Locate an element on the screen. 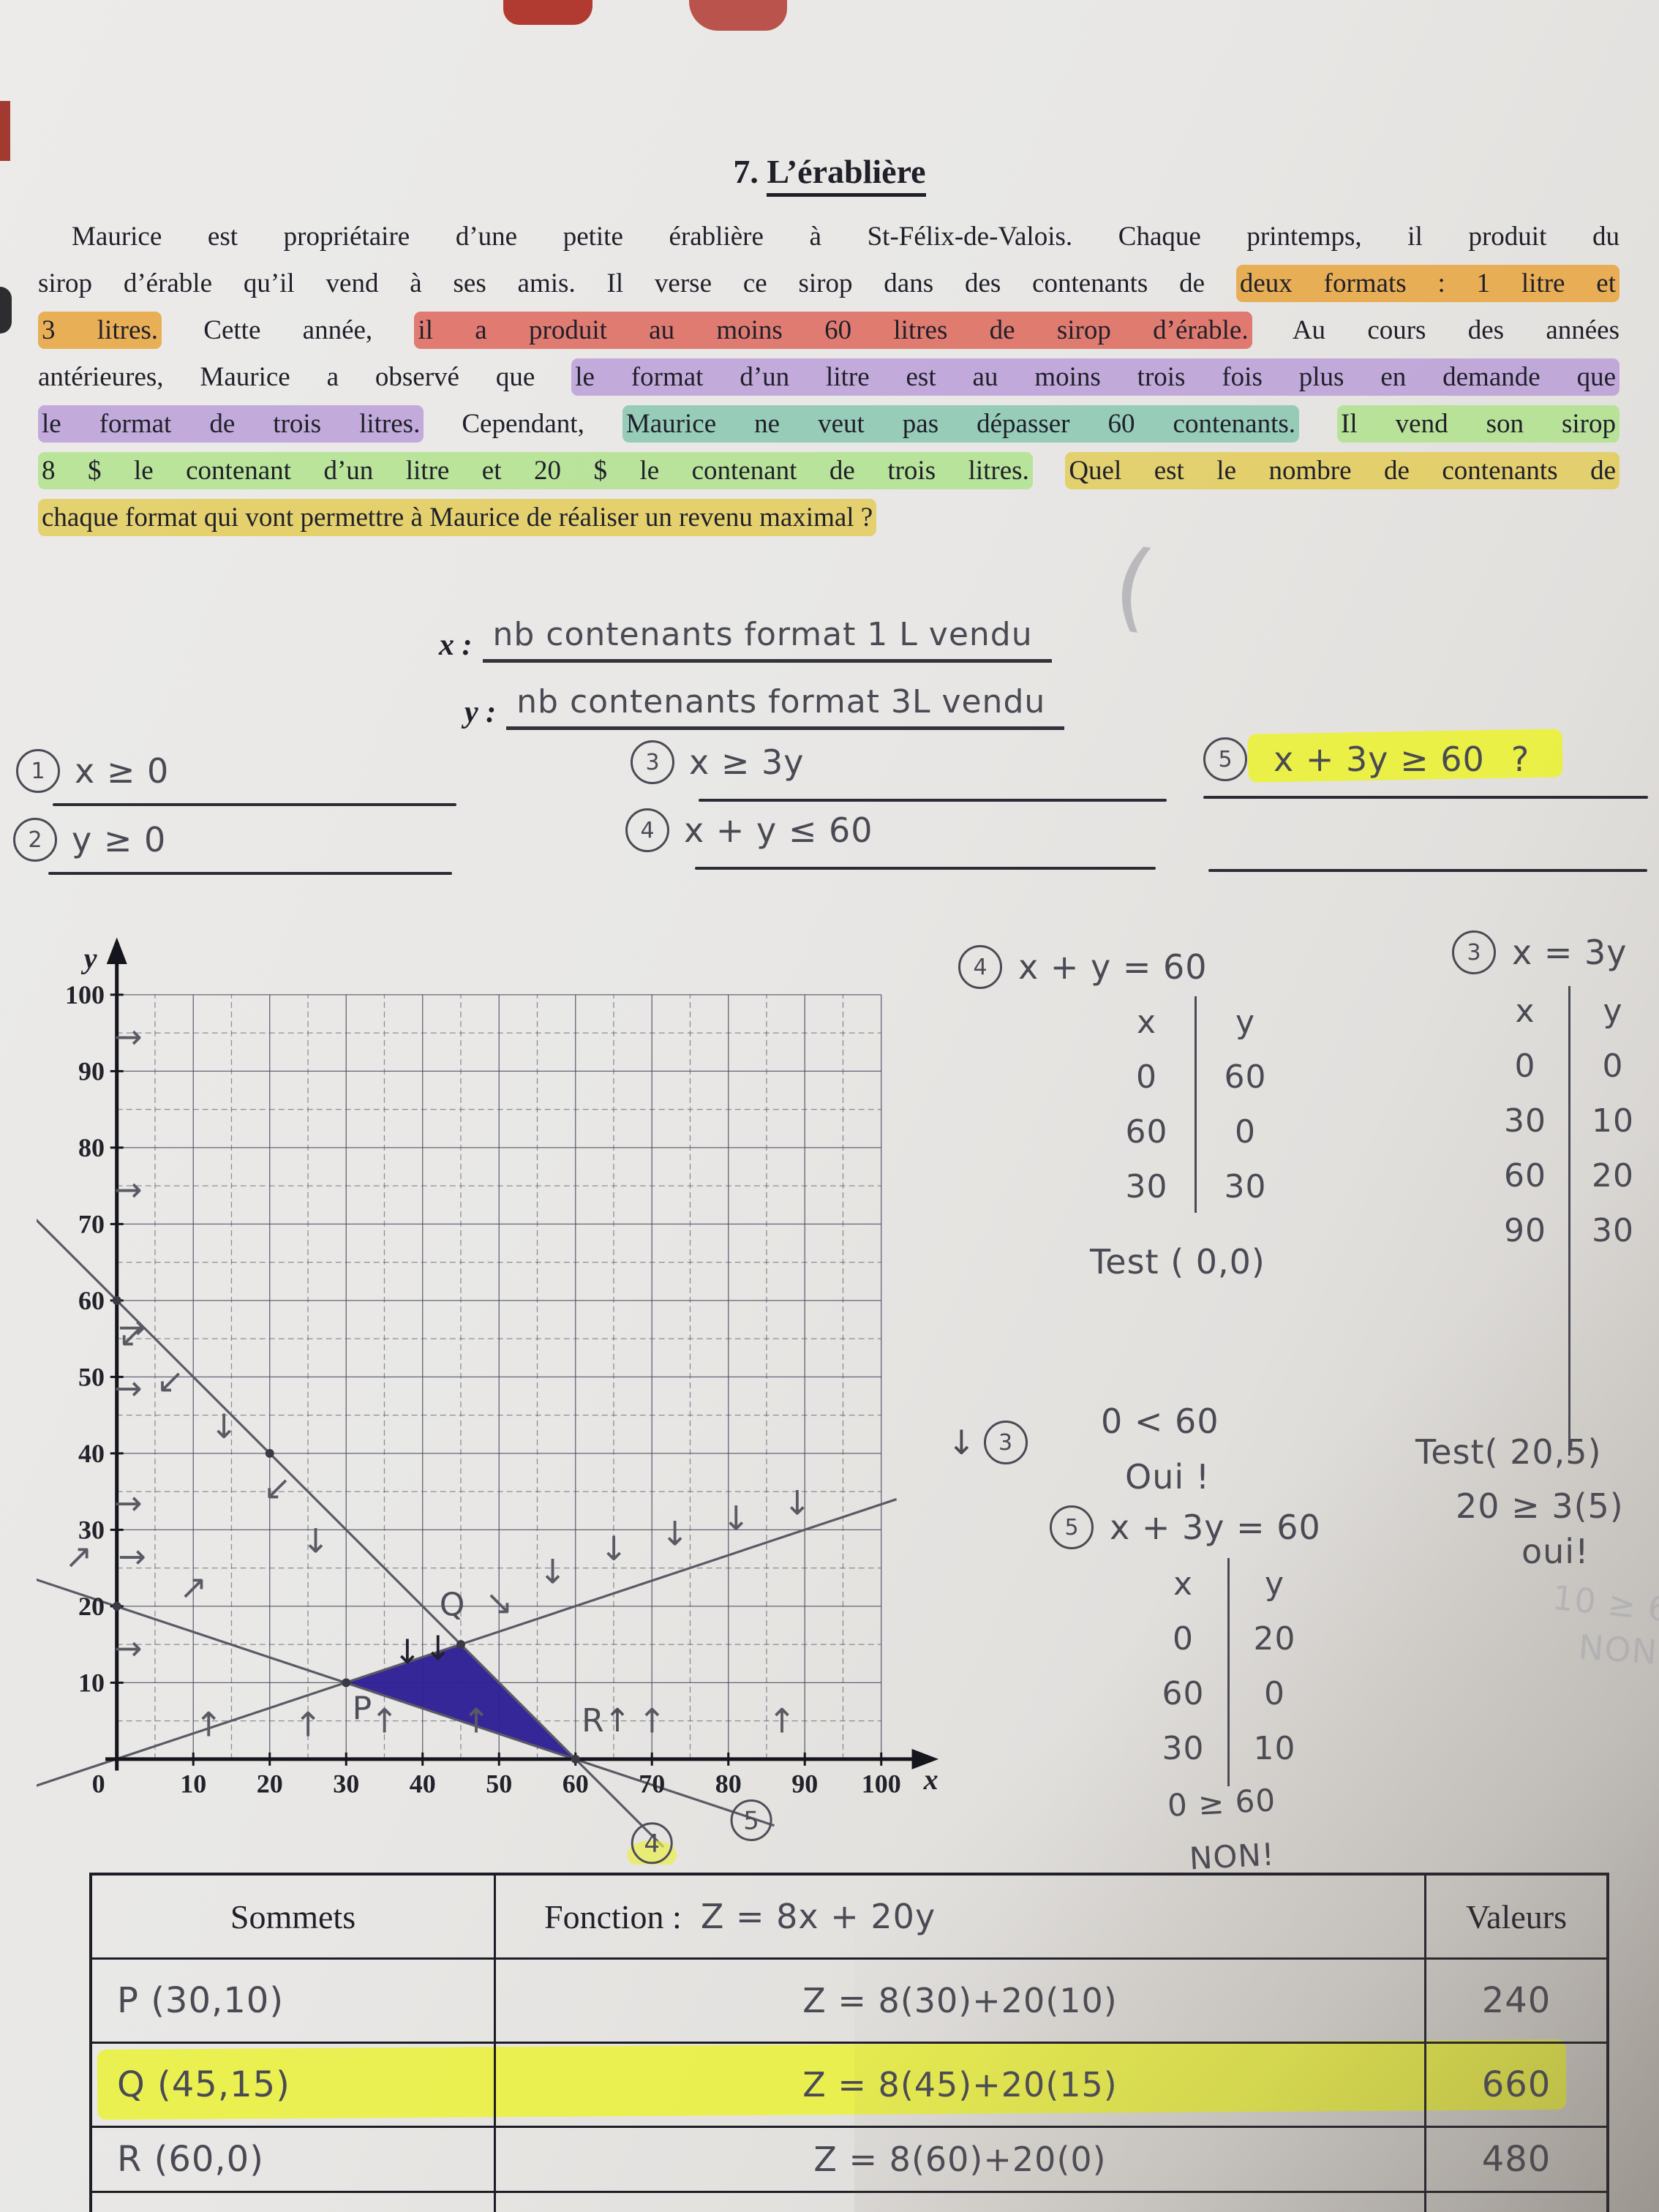 This screenshot has height=2212, width=1659. table-row: 0 60 is located at coordinates (1196, 1077).